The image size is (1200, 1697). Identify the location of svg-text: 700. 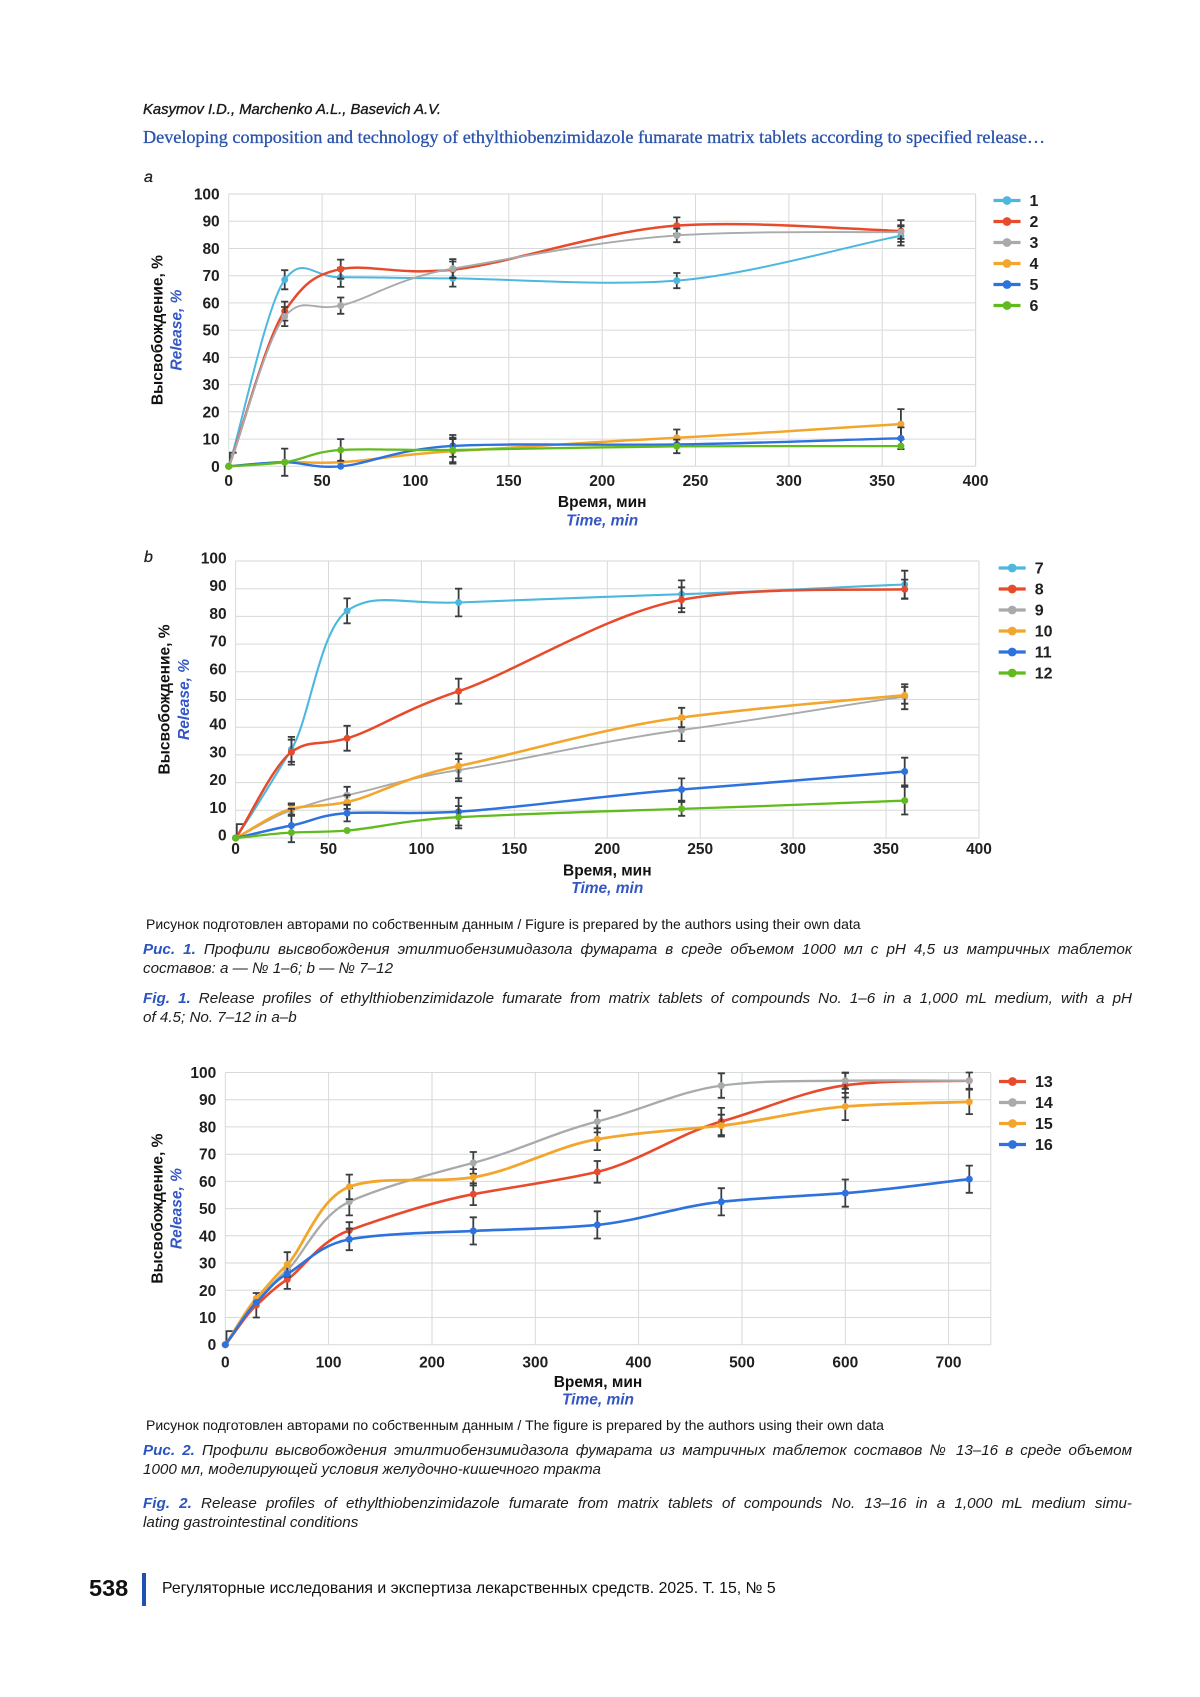
(949, 1363).